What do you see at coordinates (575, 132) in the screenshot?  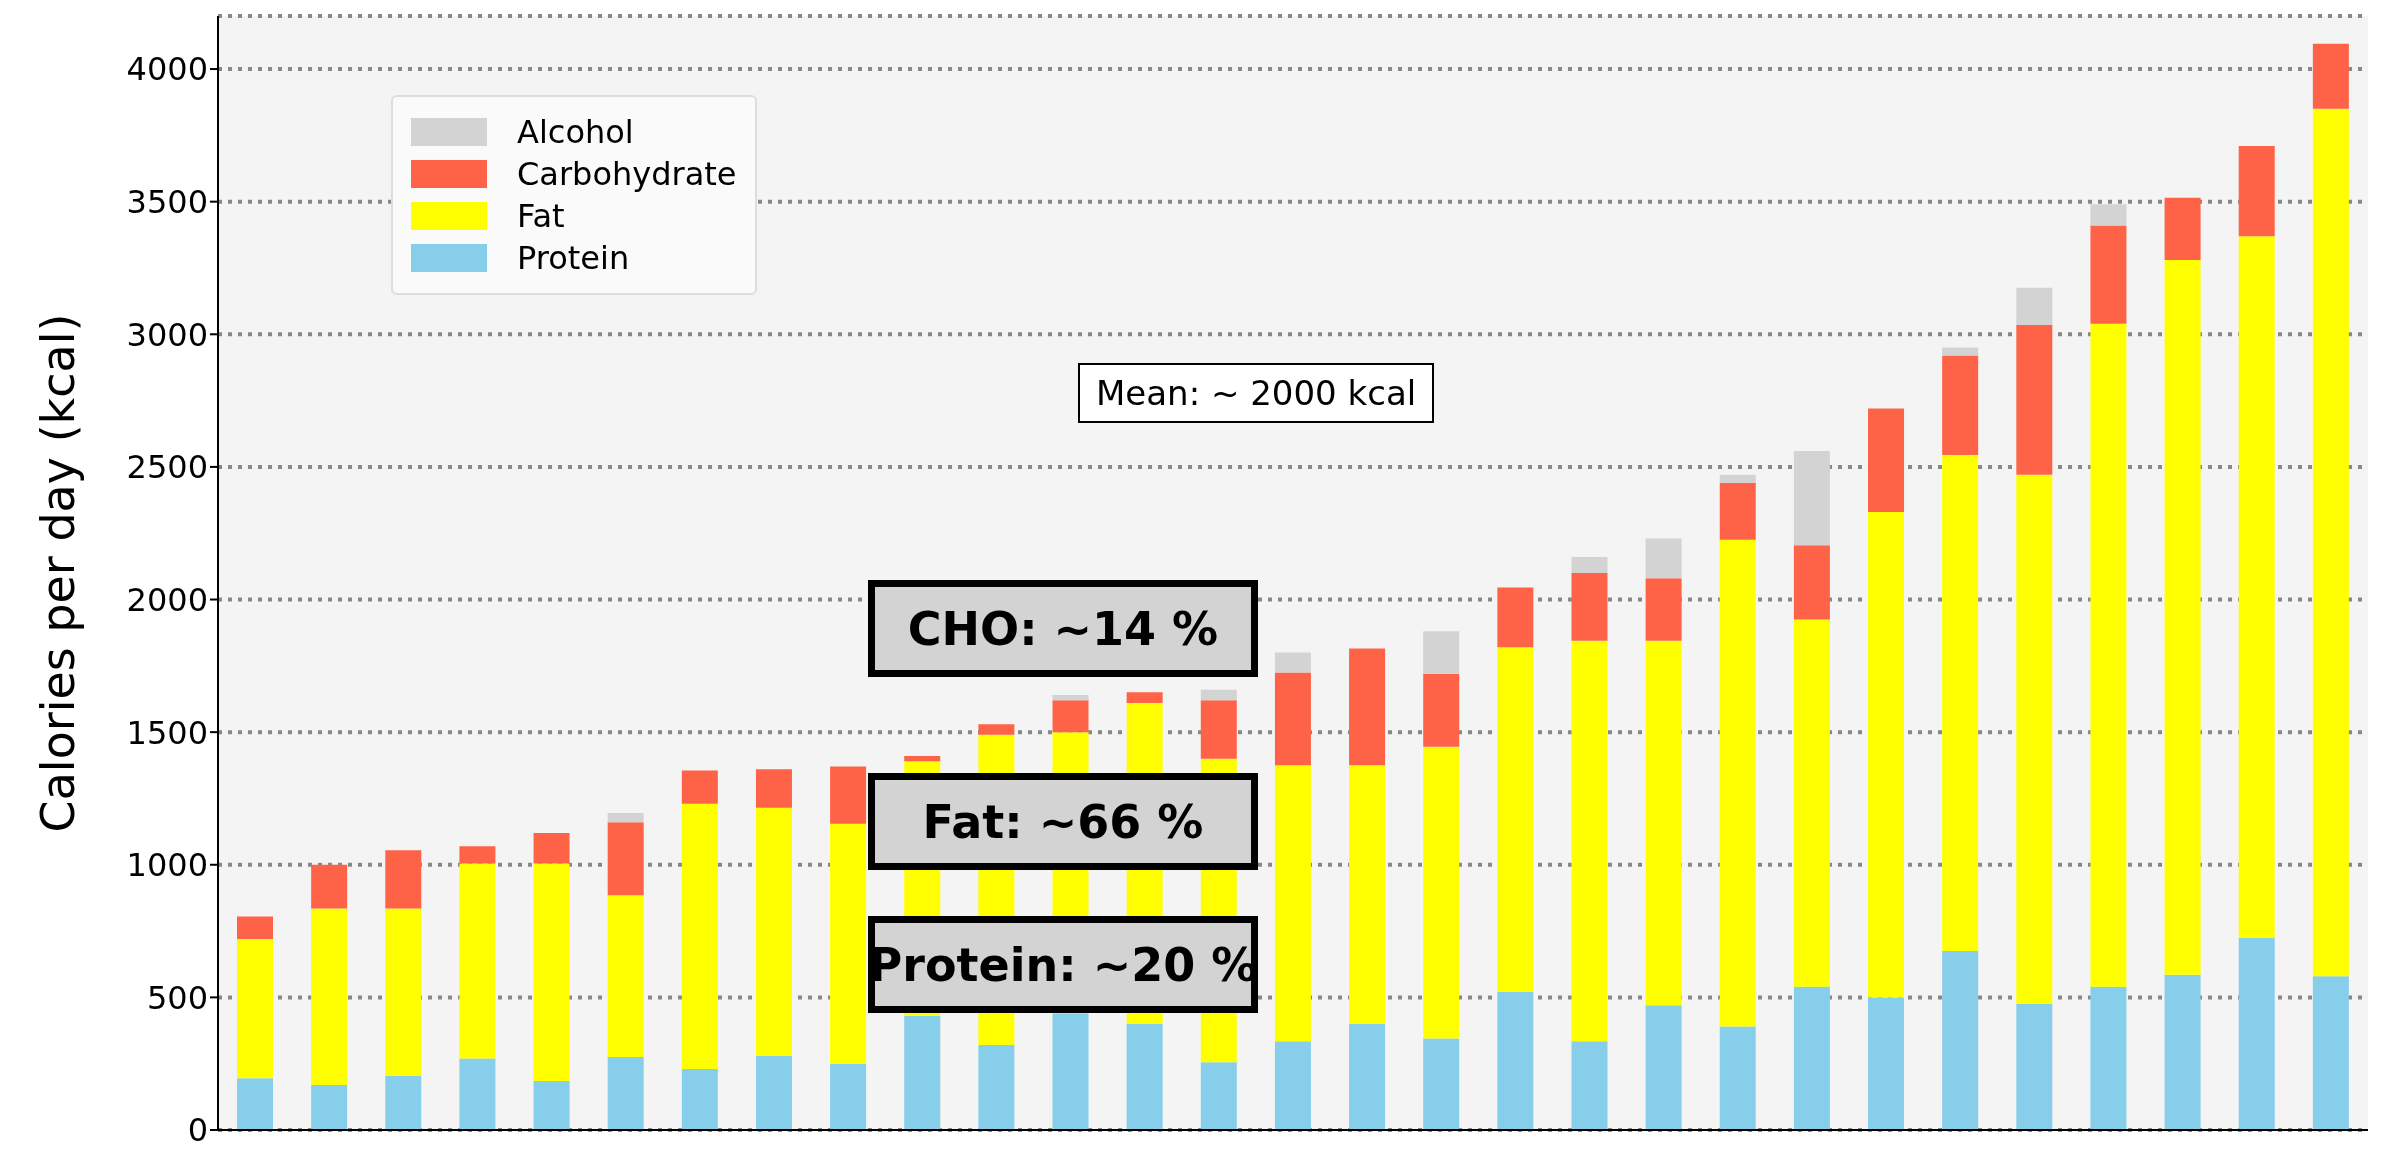 I see `legend-label: Alcohol` at bounding box center [575, 132].